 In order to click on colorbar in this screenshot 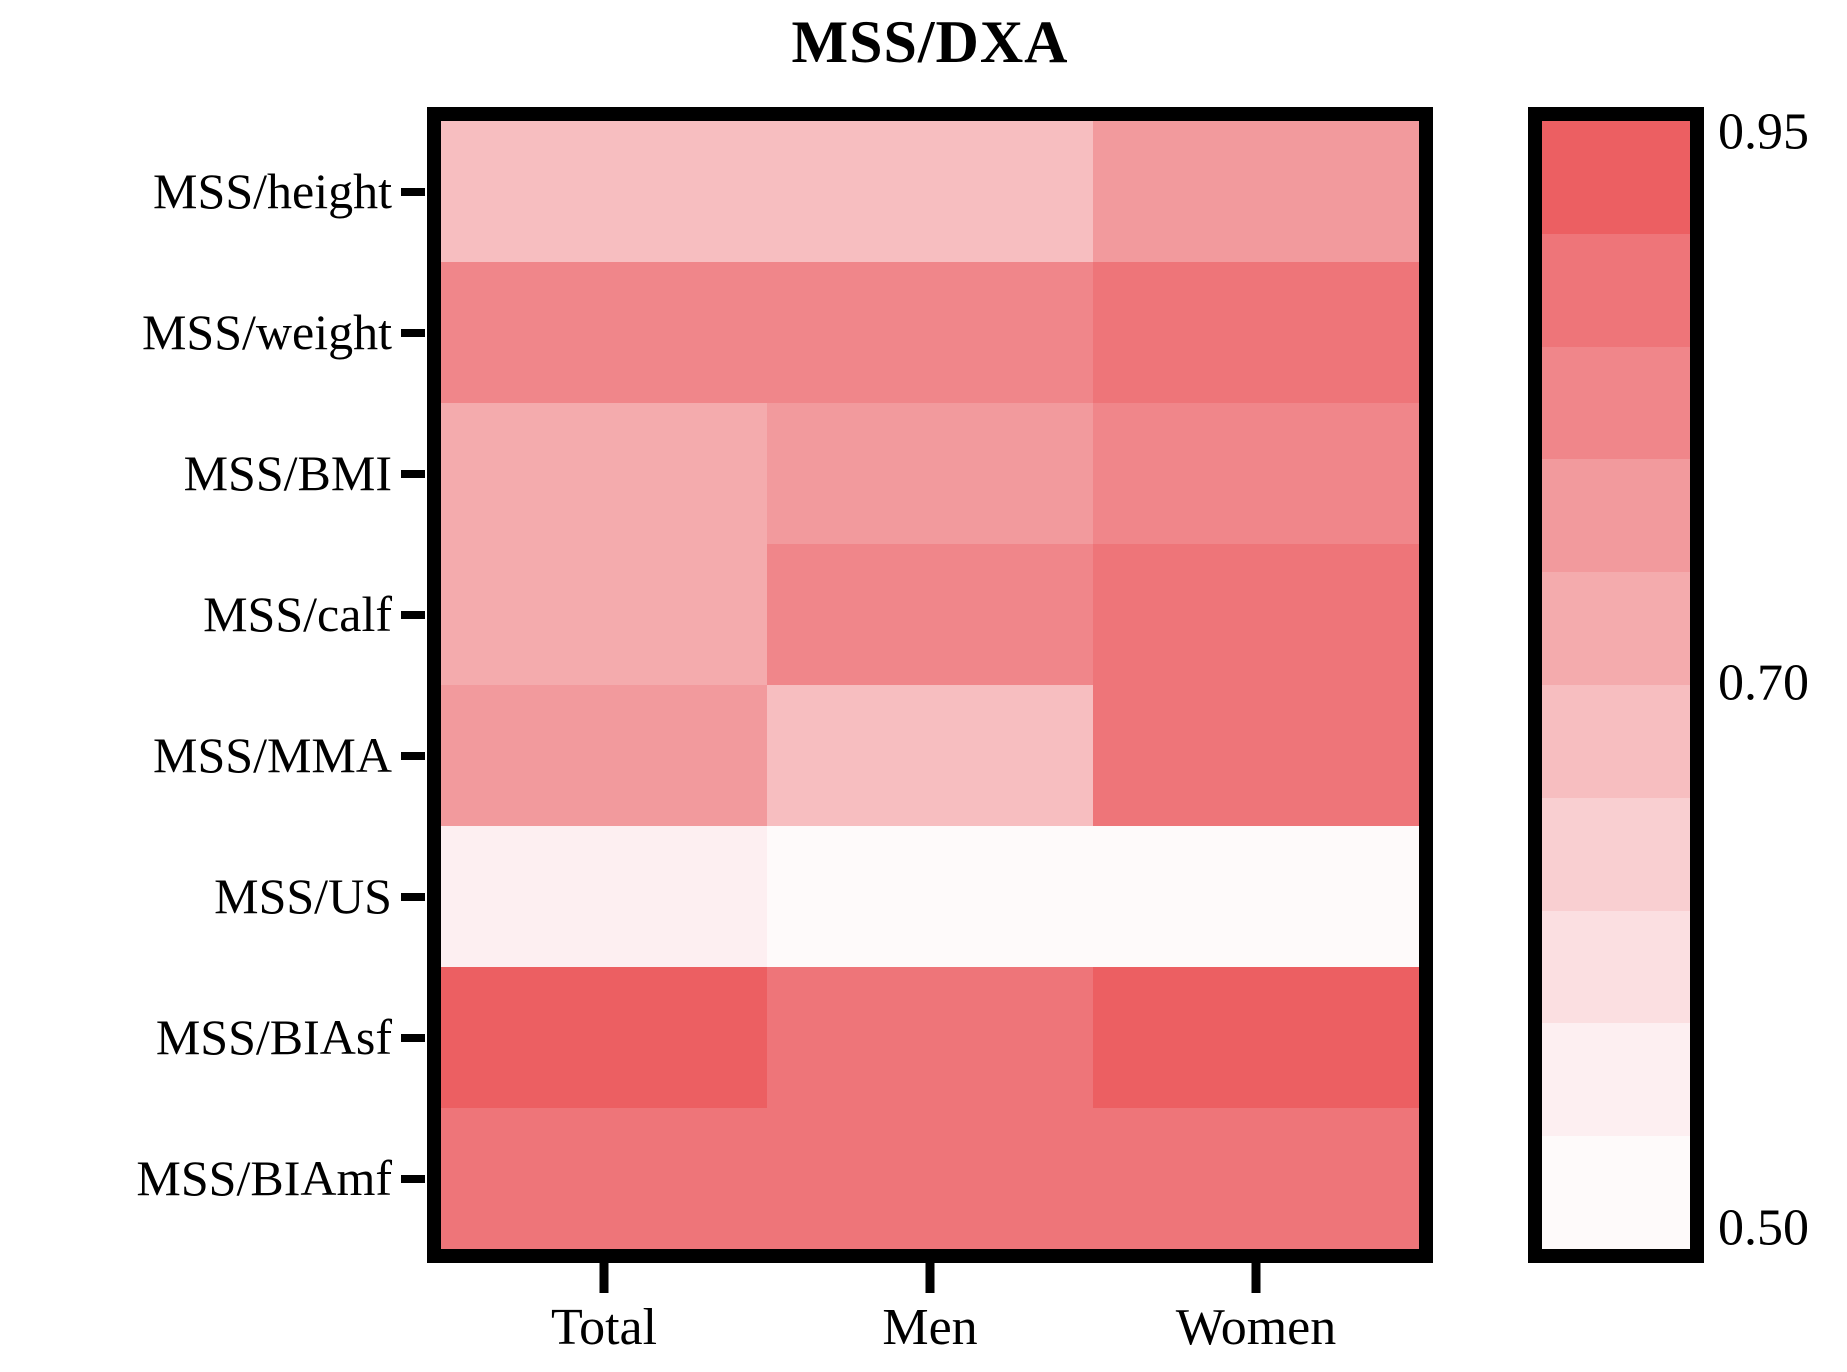, I will do `click(1616, 685)`.